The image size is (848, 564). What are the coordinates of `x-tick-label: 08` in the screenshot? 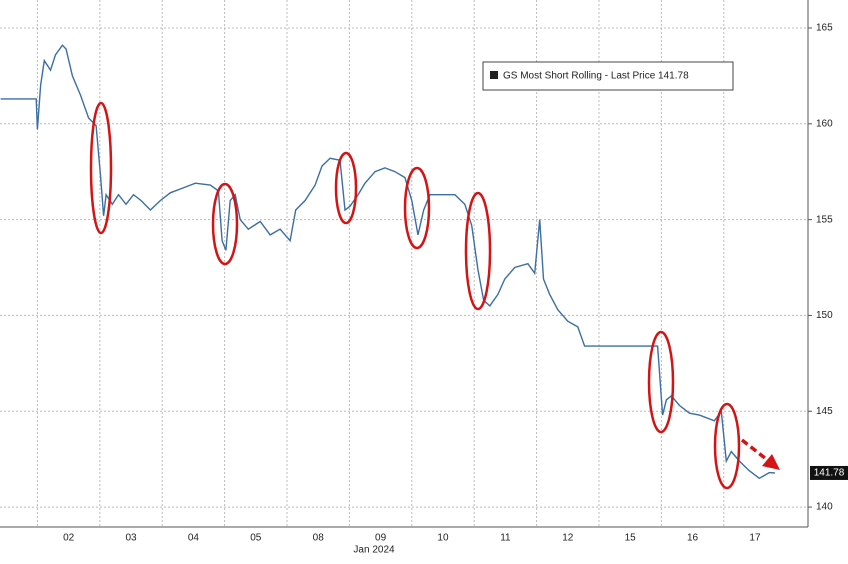 It's located at (319, 538).